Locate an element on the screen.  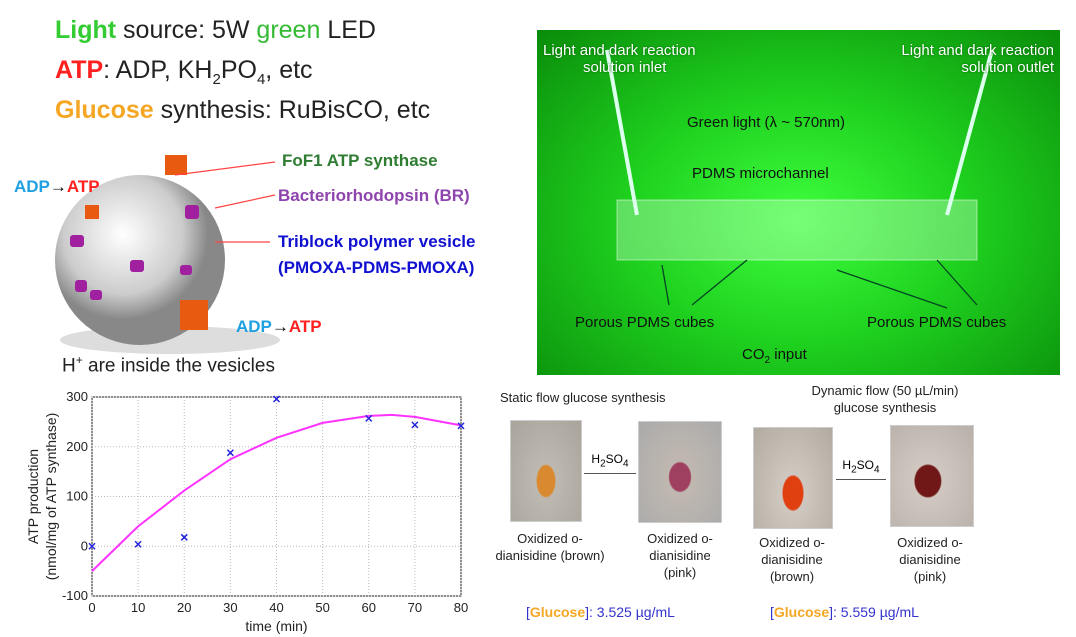
cubes-left-label: Porous PDMS cubes is located at coordinates (645, 322).